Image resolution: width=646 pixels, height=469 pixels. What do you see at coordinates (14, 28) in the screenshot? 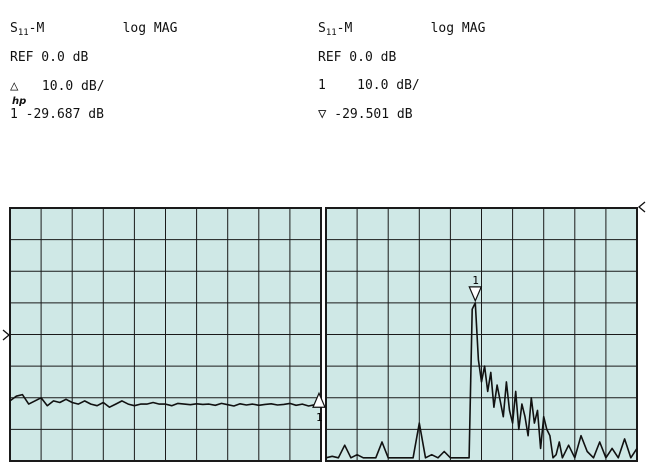
I see `left-param-main: S` at bounding box center [14, 28].